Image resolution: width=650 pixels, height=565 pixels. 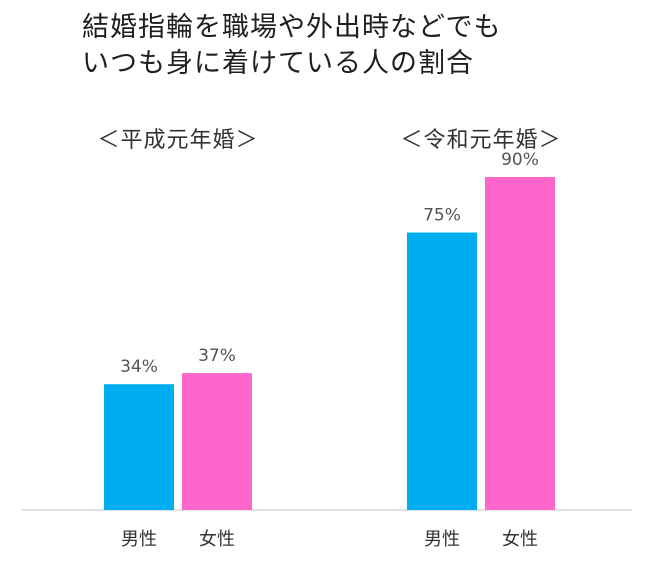 What do you see at coordinates (139, 367) in the screenshot?
I see `value-label-group1-1: 34%` at bounding box center [139, 367].